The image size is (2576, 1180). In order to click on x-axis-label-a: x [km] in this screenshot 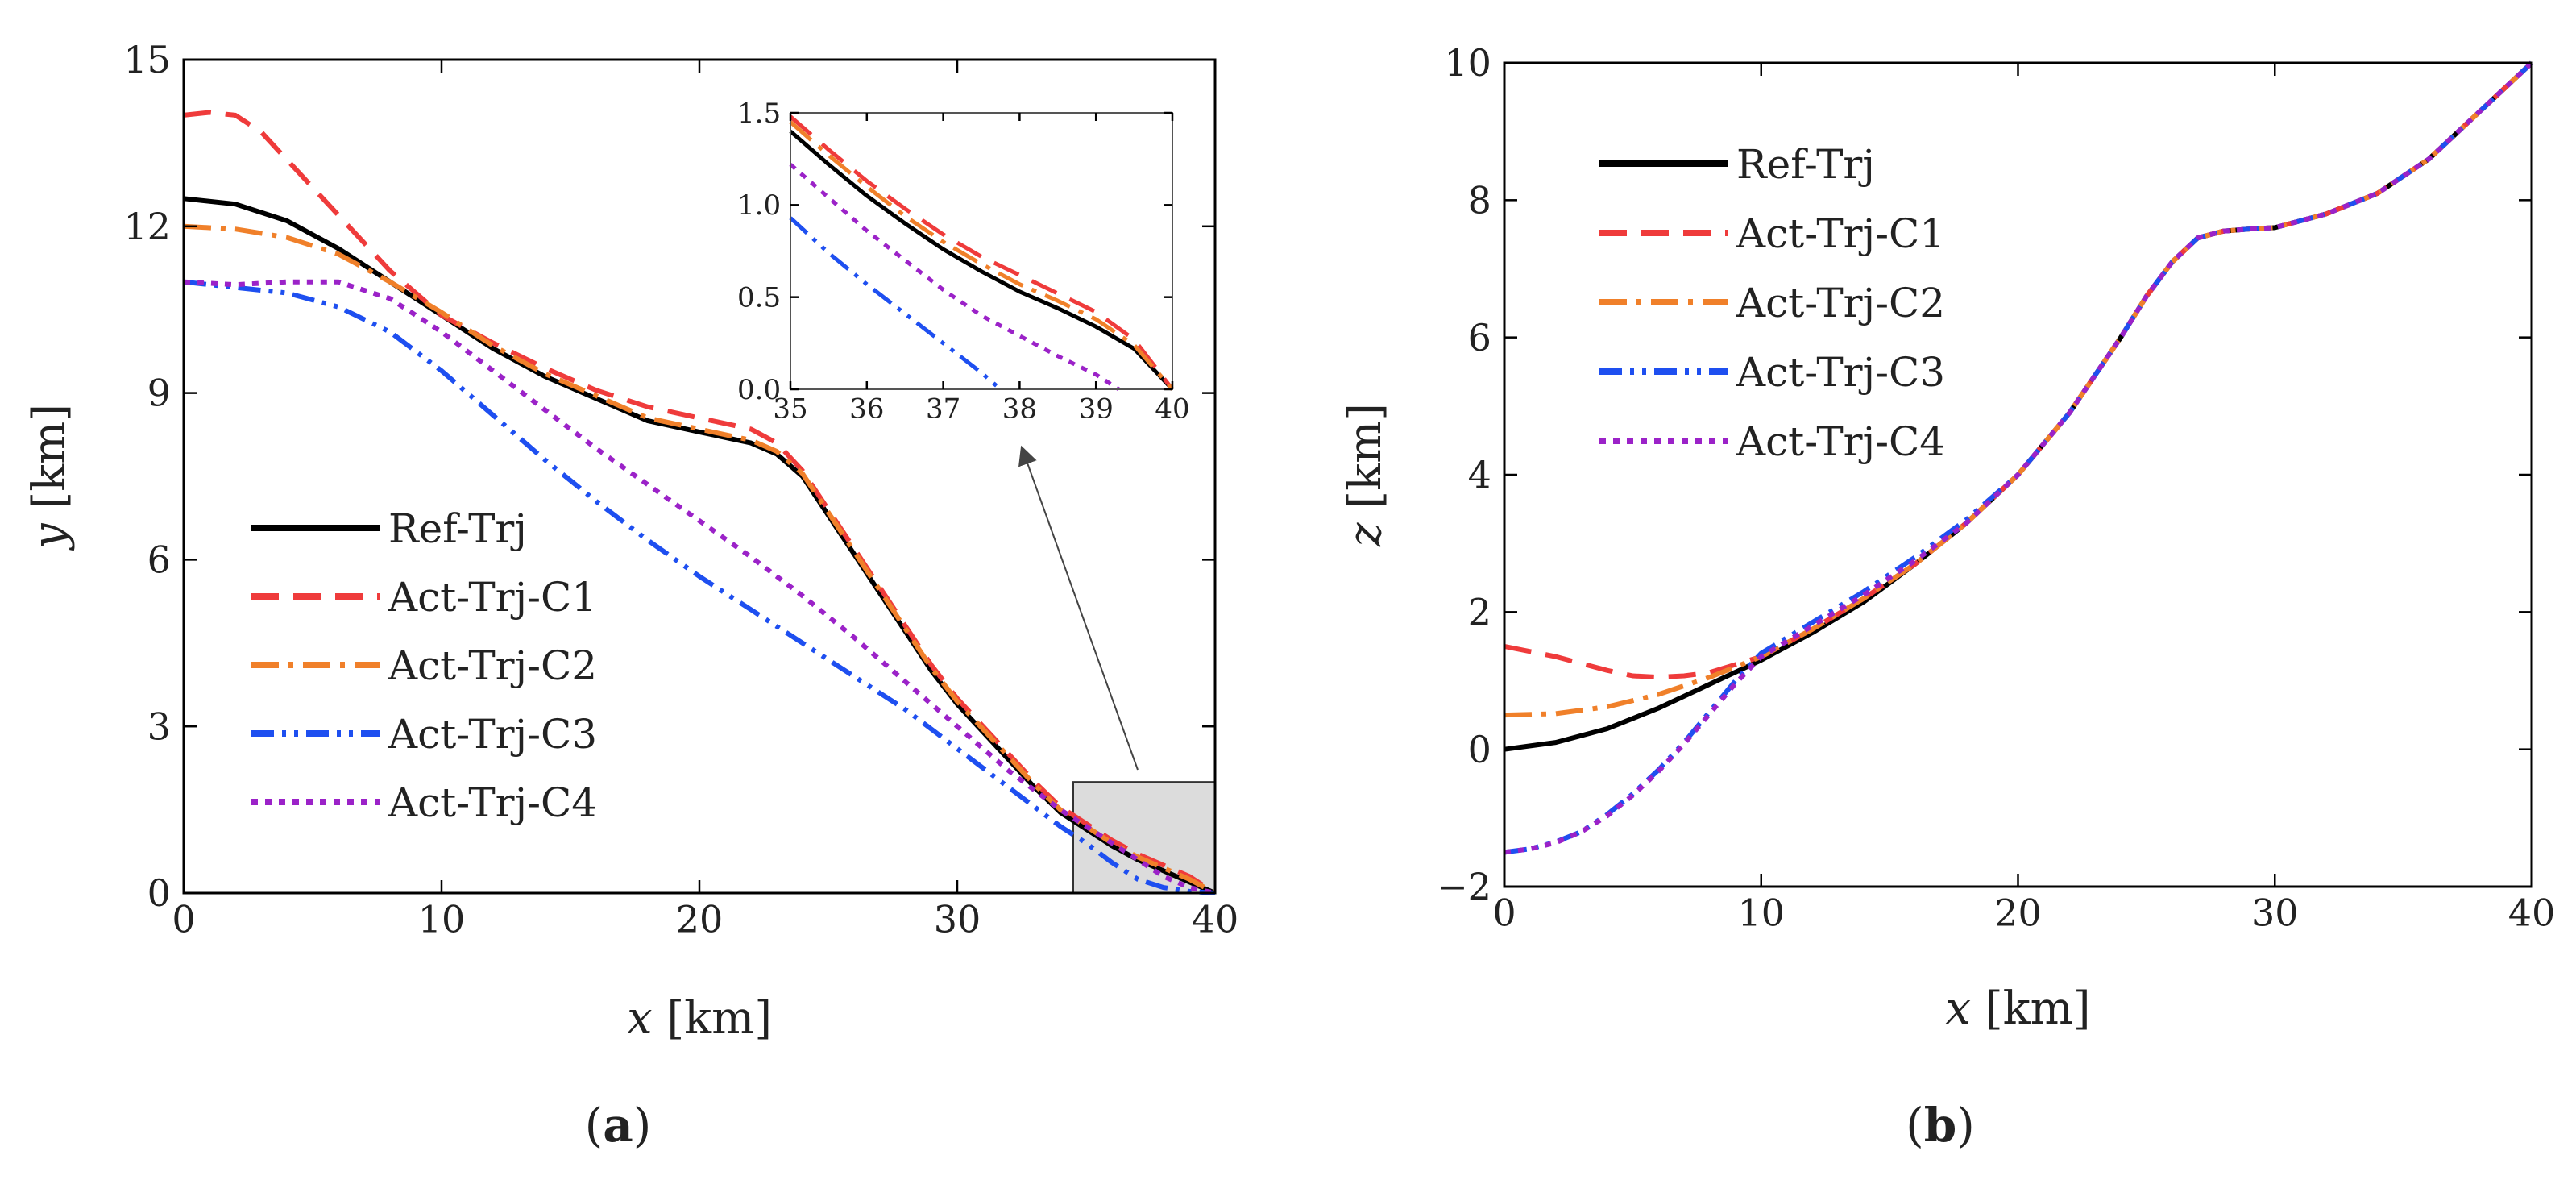, I will do `click(699, 1019)`.